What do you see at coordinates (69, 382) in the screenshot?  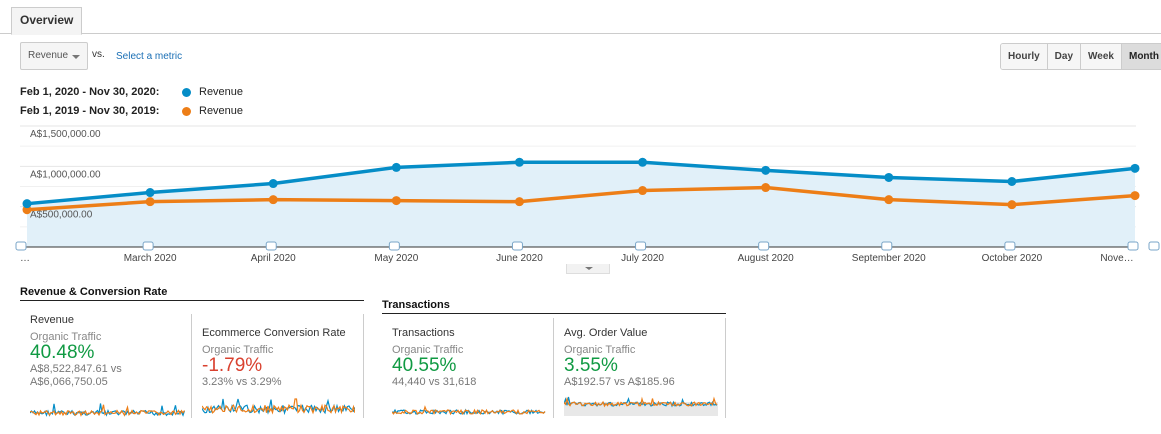 I see `scorecard-comparison: A$6,066,750.05` at bounding box center [69, 382].